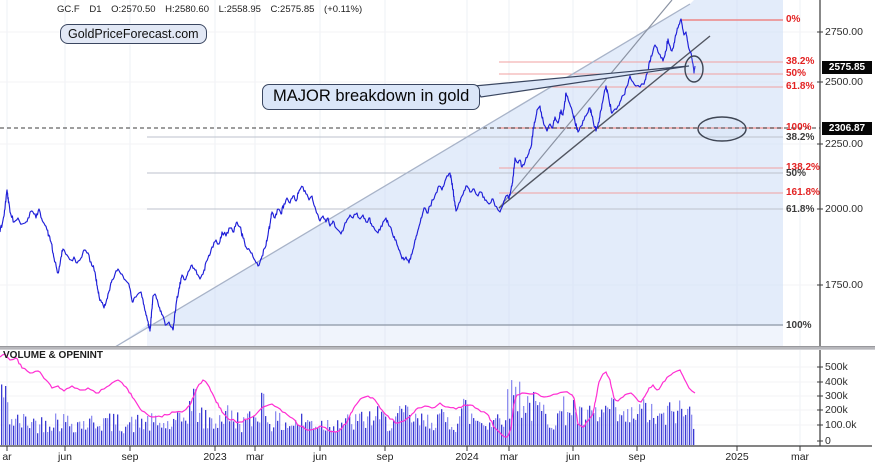  I want to click on fib-level-label-gray: 100%, so click(799, 325).